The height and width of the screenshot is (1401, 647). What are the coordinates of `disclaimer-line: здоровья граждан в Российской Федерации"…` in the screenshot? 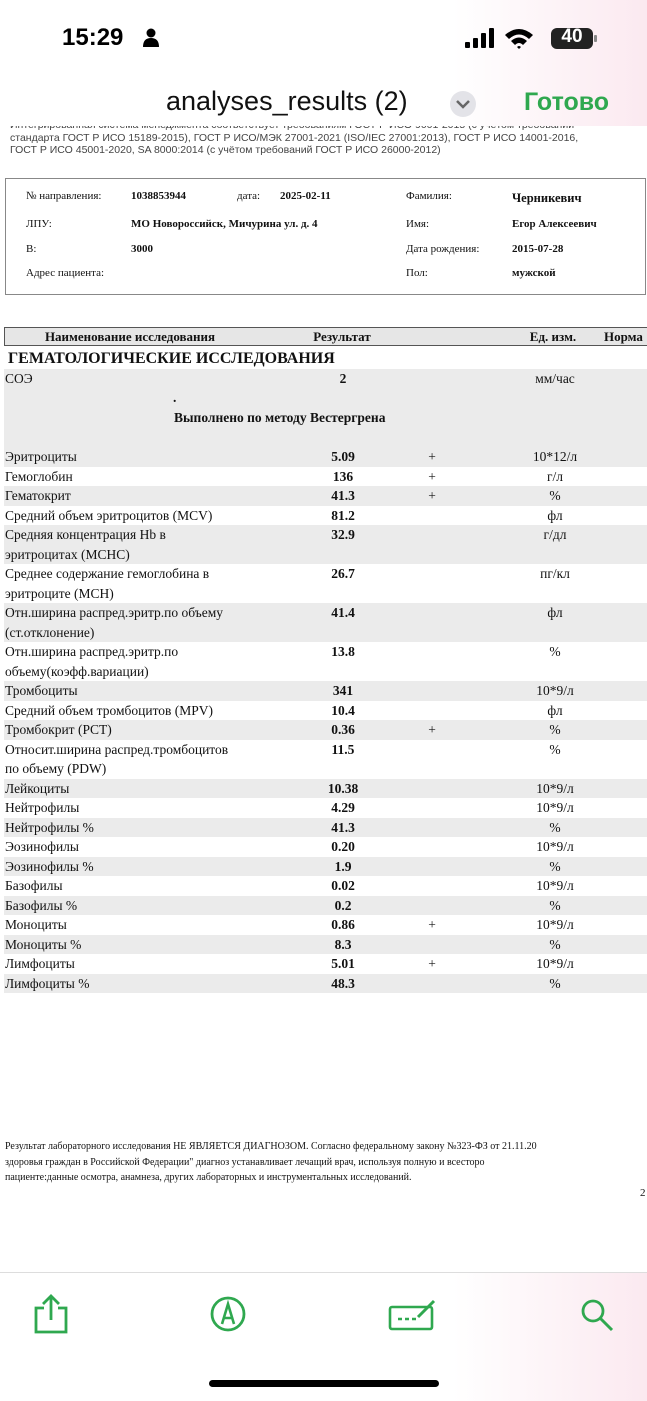 It's located at (245, 1162).